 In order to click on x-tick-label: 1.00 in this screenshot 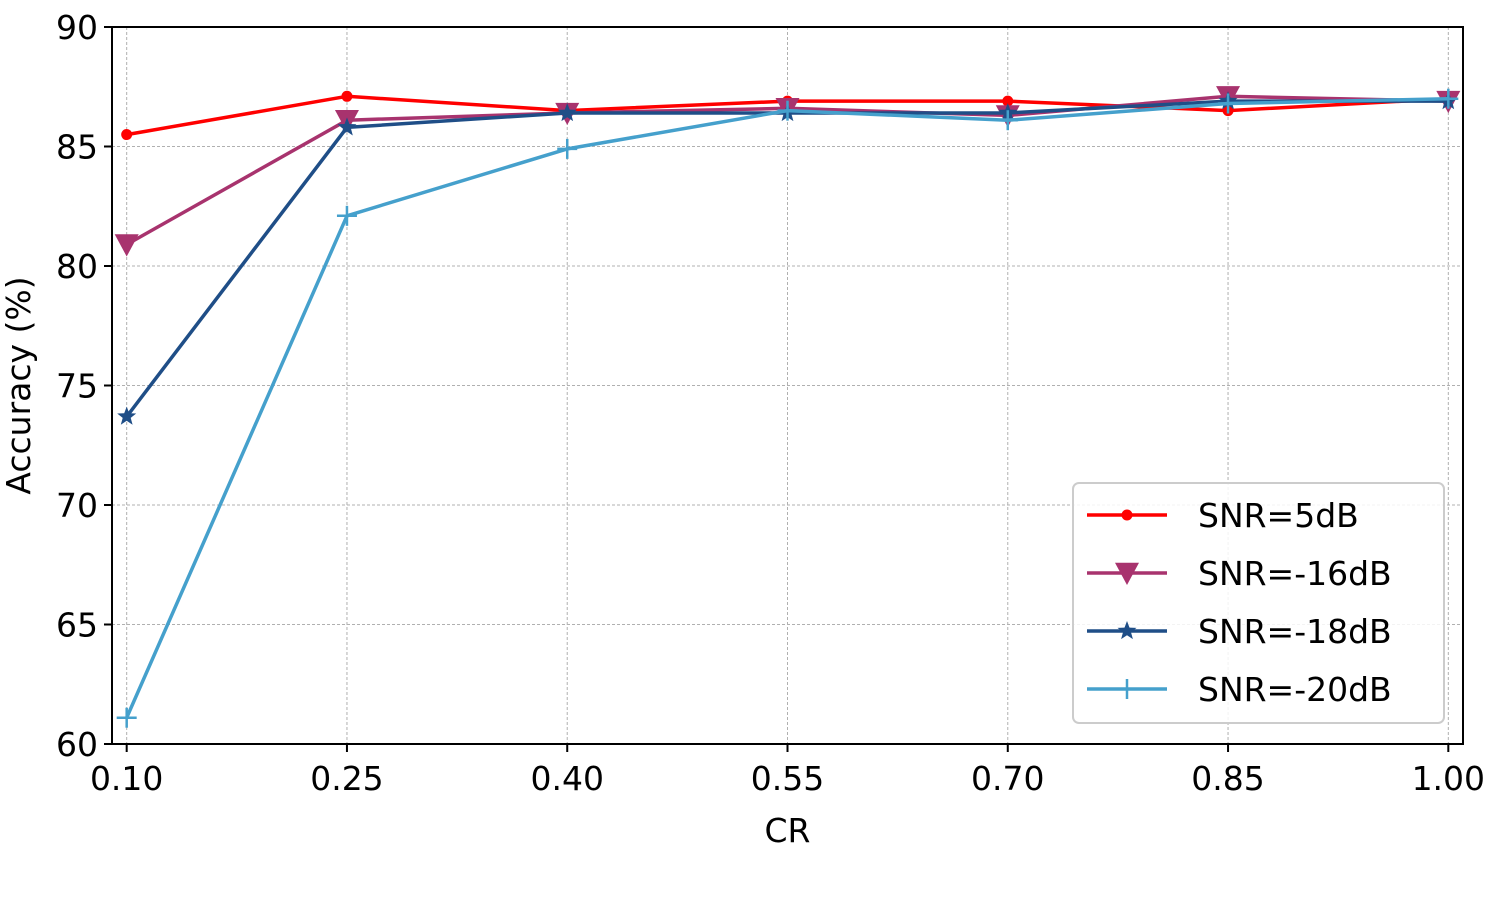, I will do `click(1448, 778)`.